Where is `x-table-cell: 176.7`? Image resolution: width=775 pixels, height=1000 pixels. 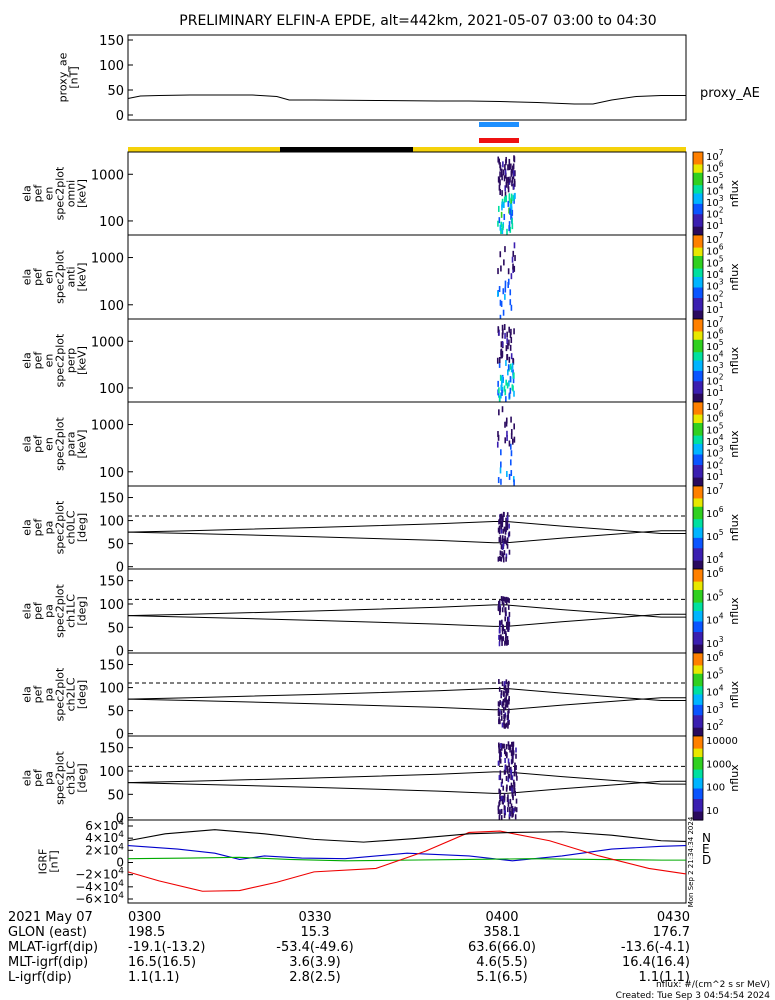
x-table-cell: 176.7 is located at coordinates (671, 932).